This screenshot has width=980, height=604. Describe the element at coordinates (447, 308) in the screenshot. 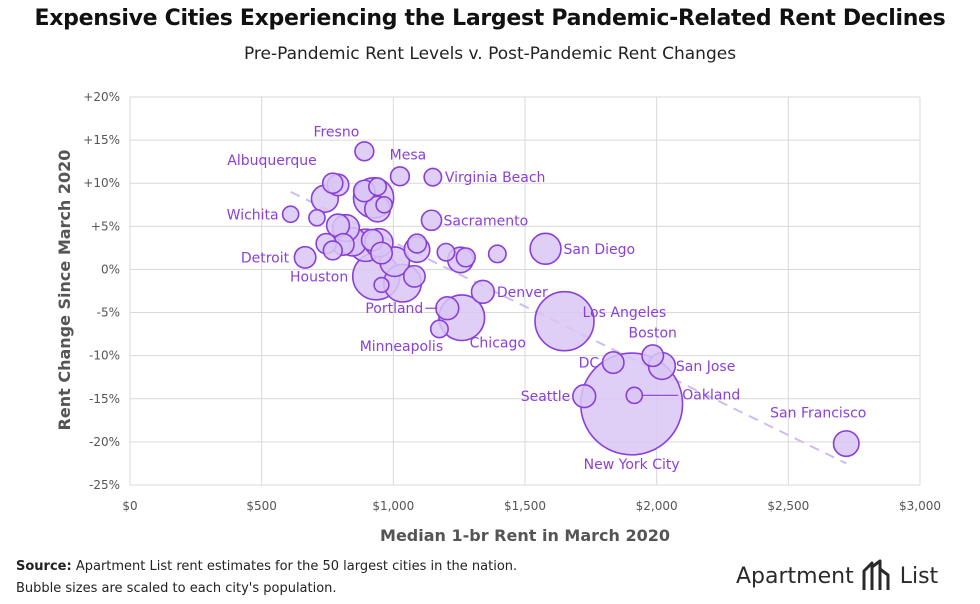

I see `bubble-portland` at that location.